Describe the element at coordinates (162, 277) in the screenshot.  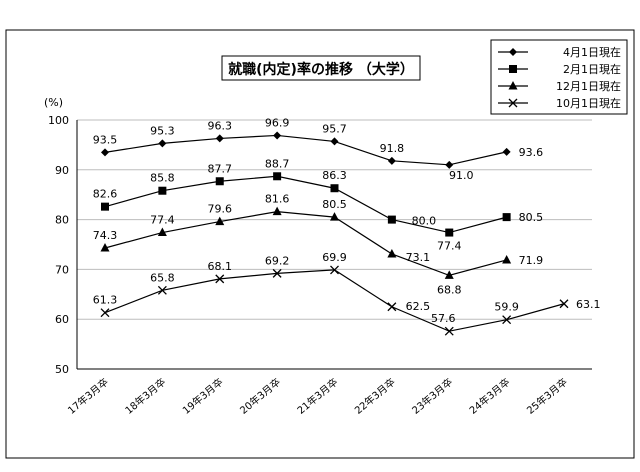
I see `data-label: 65.8` at that location.